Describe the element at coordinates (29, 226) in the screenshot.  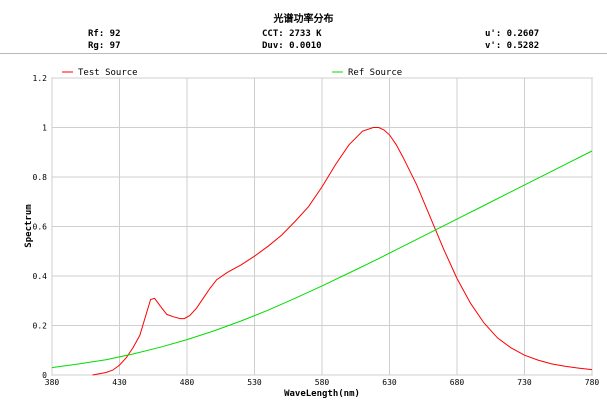
I see `y-axis-label: Spectrum` at that location.